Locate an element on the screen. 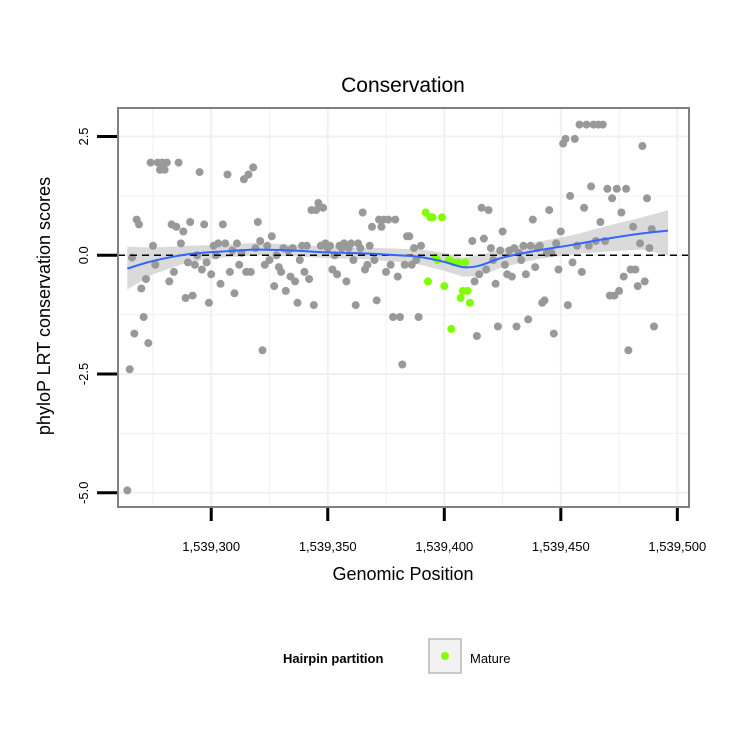  smooth-trend is located at coordinates (398, 249).